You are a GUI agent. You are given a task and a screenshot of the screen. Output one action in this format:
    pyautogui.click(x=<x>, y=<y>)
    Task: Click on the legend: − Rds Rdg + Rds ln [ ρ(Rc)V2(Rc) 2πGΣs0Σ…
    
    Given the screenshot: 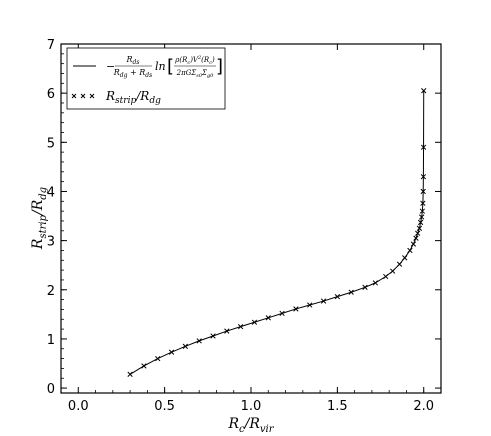 What is the action you would take?
    pyautogui.click(x=146, y=78)
    